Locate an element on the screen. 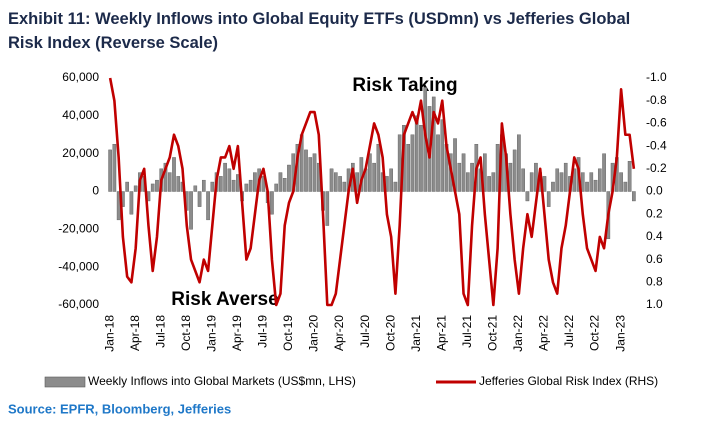  x-tick-label: Jan-19 is located at coordinates (211, 333).